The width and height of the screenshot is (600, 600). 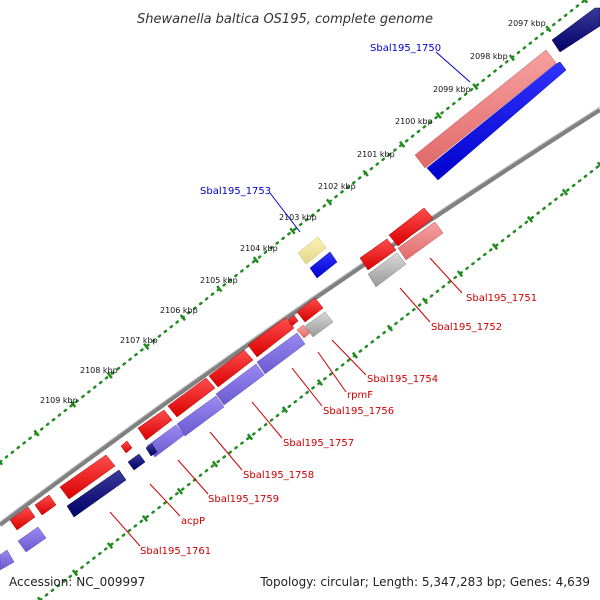 What do you see at coordinates (45, 505) in the screenshot?
I see `gene-feature-red-left-a` at bounding box center [45, 505].